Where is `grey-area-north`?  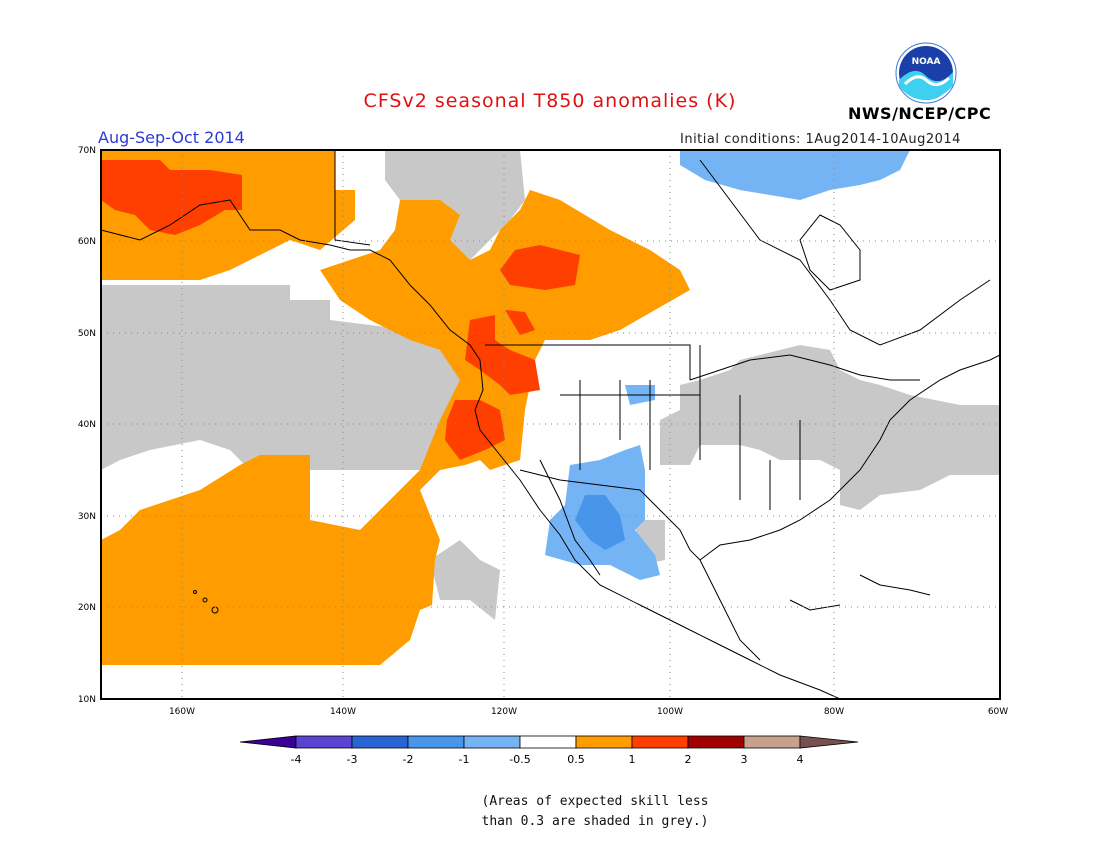 grey-area-north is located at coordinates (455, 205).